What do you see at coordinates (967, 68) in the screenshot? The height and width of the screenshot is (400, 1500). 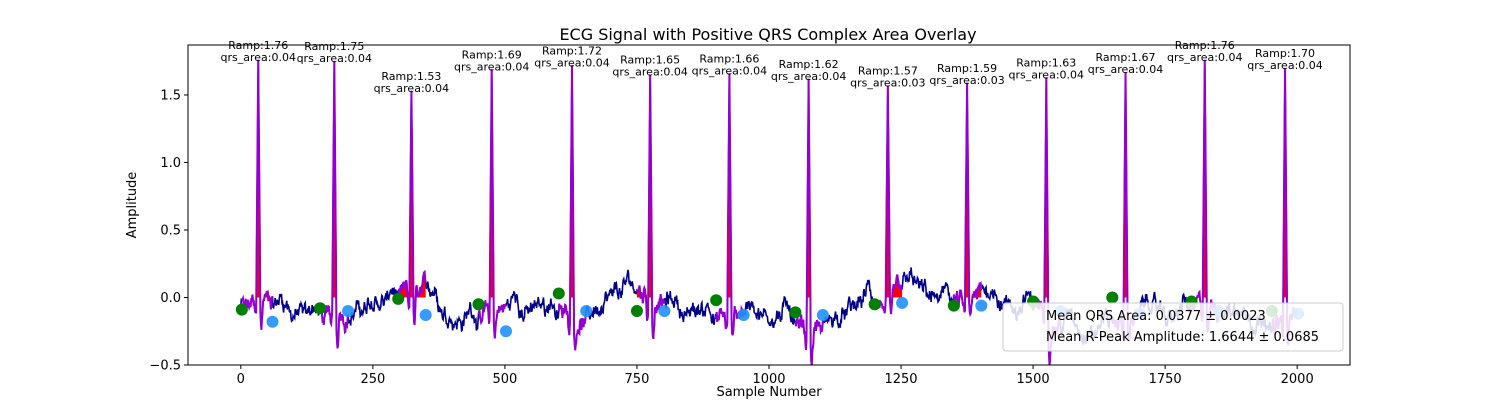 I see `r-peak-amplitude-label: Ramp:1.59` at bounding box center [967, 68].